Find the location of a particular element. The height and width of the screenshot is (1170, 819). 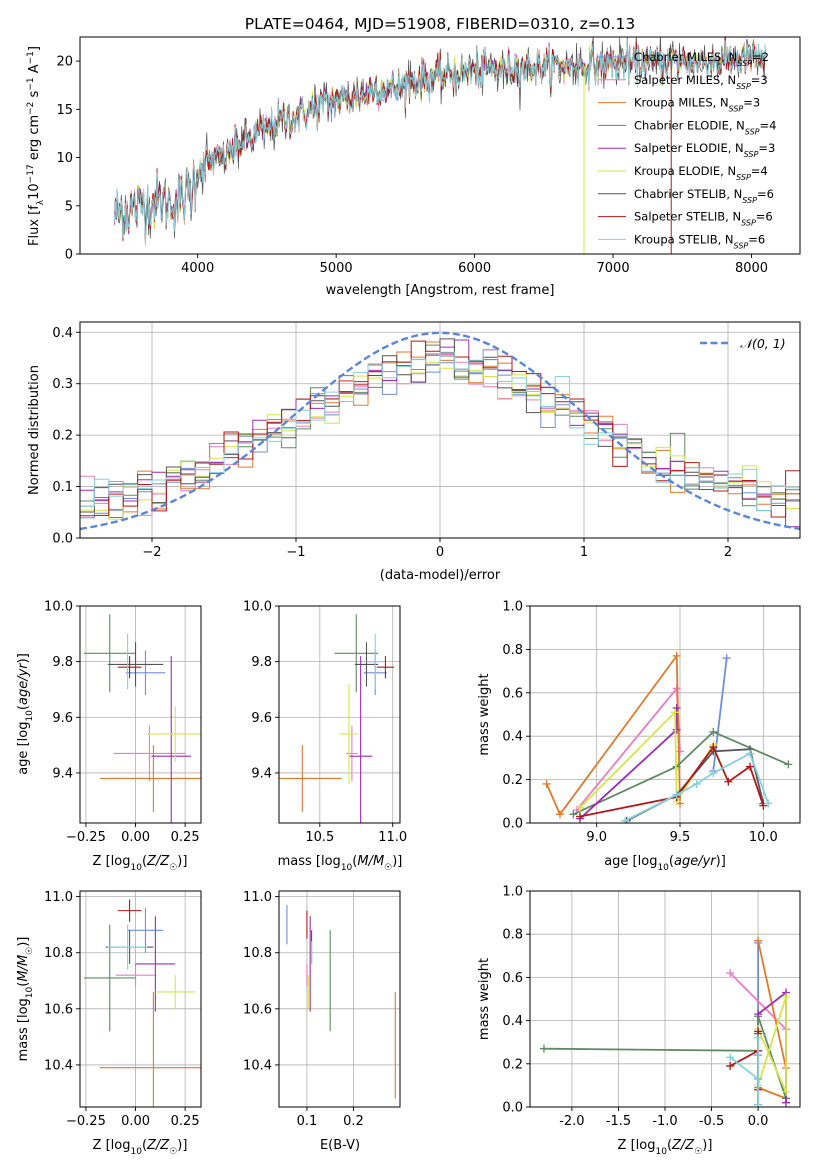

y-tick-label: 0.6 is located at coordinates (512, 693).